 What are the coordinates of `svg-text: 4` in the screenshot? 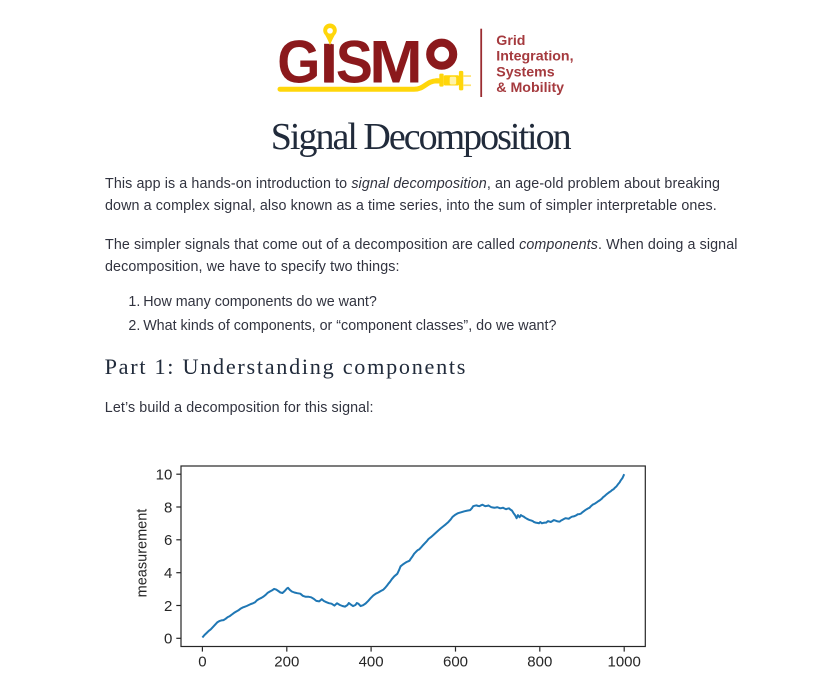 It's located at (168, 573).